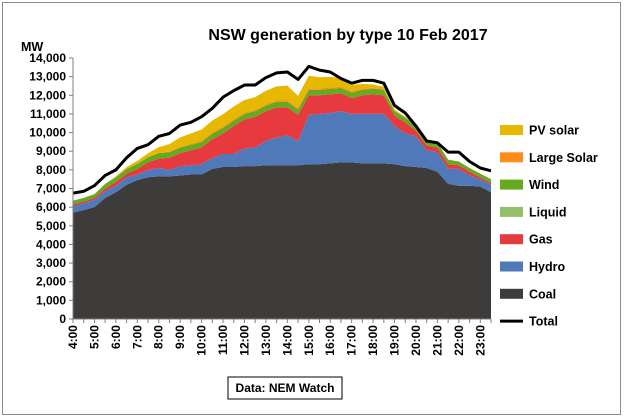  What do you see at coordinates (51, 263) in the screenshot?
I see `y-tick-label: 3,000` at bounding box center [51, 263].